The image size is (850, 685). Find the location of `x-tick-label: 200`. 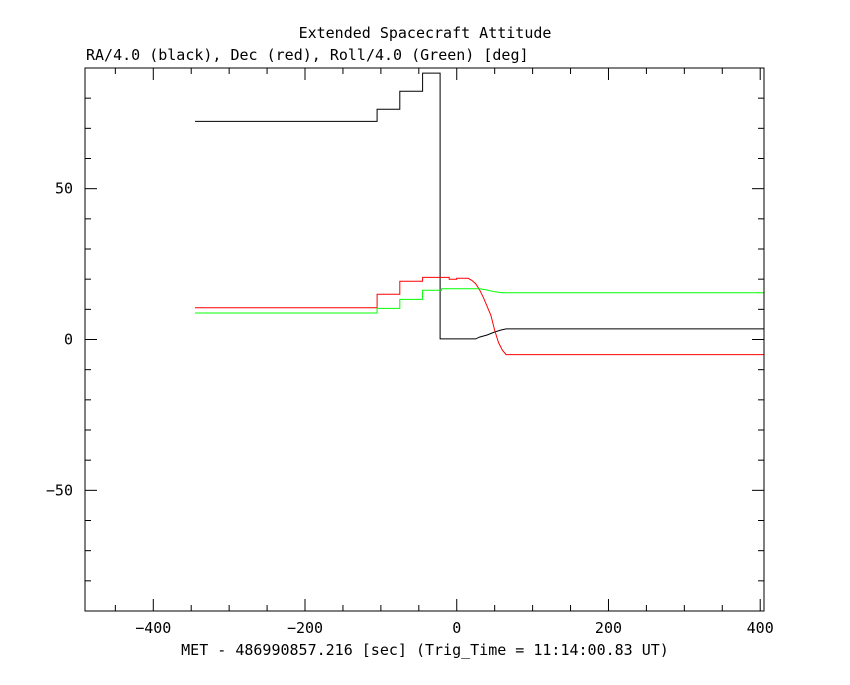

x-tick-label: 200 is located at coordinates (608, 628).